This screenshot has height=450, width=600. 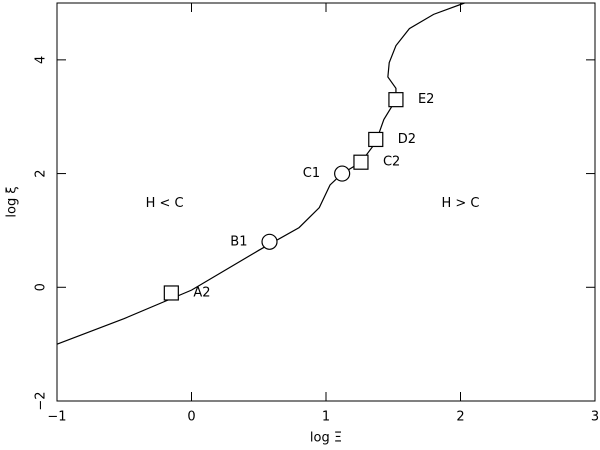 What do you see at coordinates (311, 173) in the screenshot?
I see `point-label: C1` at bounding box center [311, 173].